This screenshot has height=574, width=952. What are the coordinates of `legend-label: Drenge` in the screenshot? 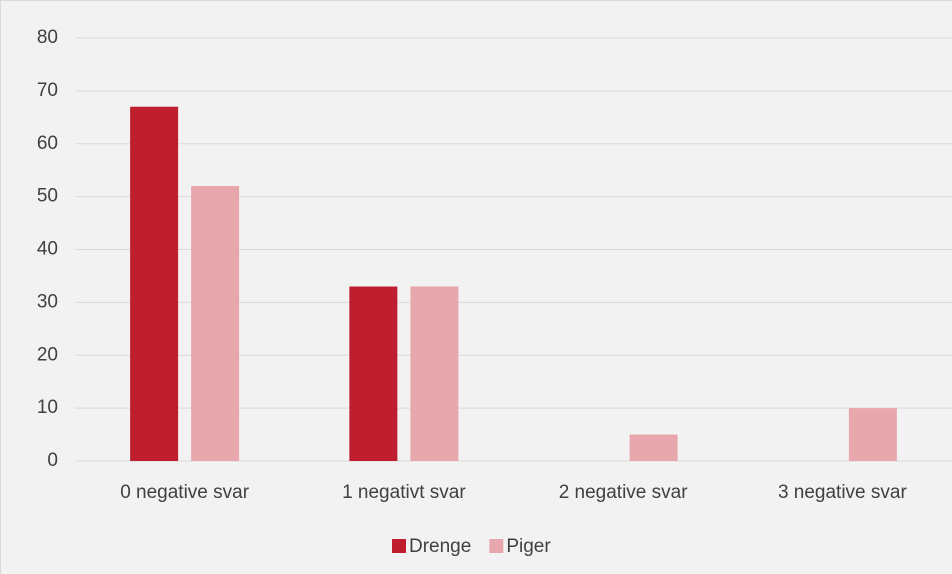 It's located at (440, 546).